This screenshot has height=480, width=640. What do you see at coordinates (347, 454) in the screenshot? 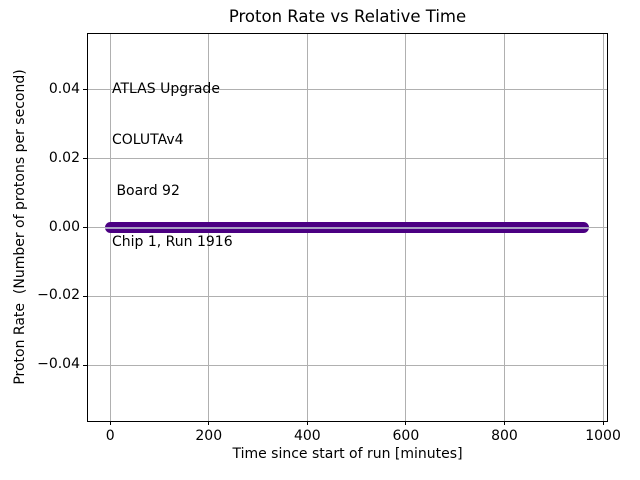
I see `x-axis-label: Time since start of run [minutes]` at bounding box center [347, 454].